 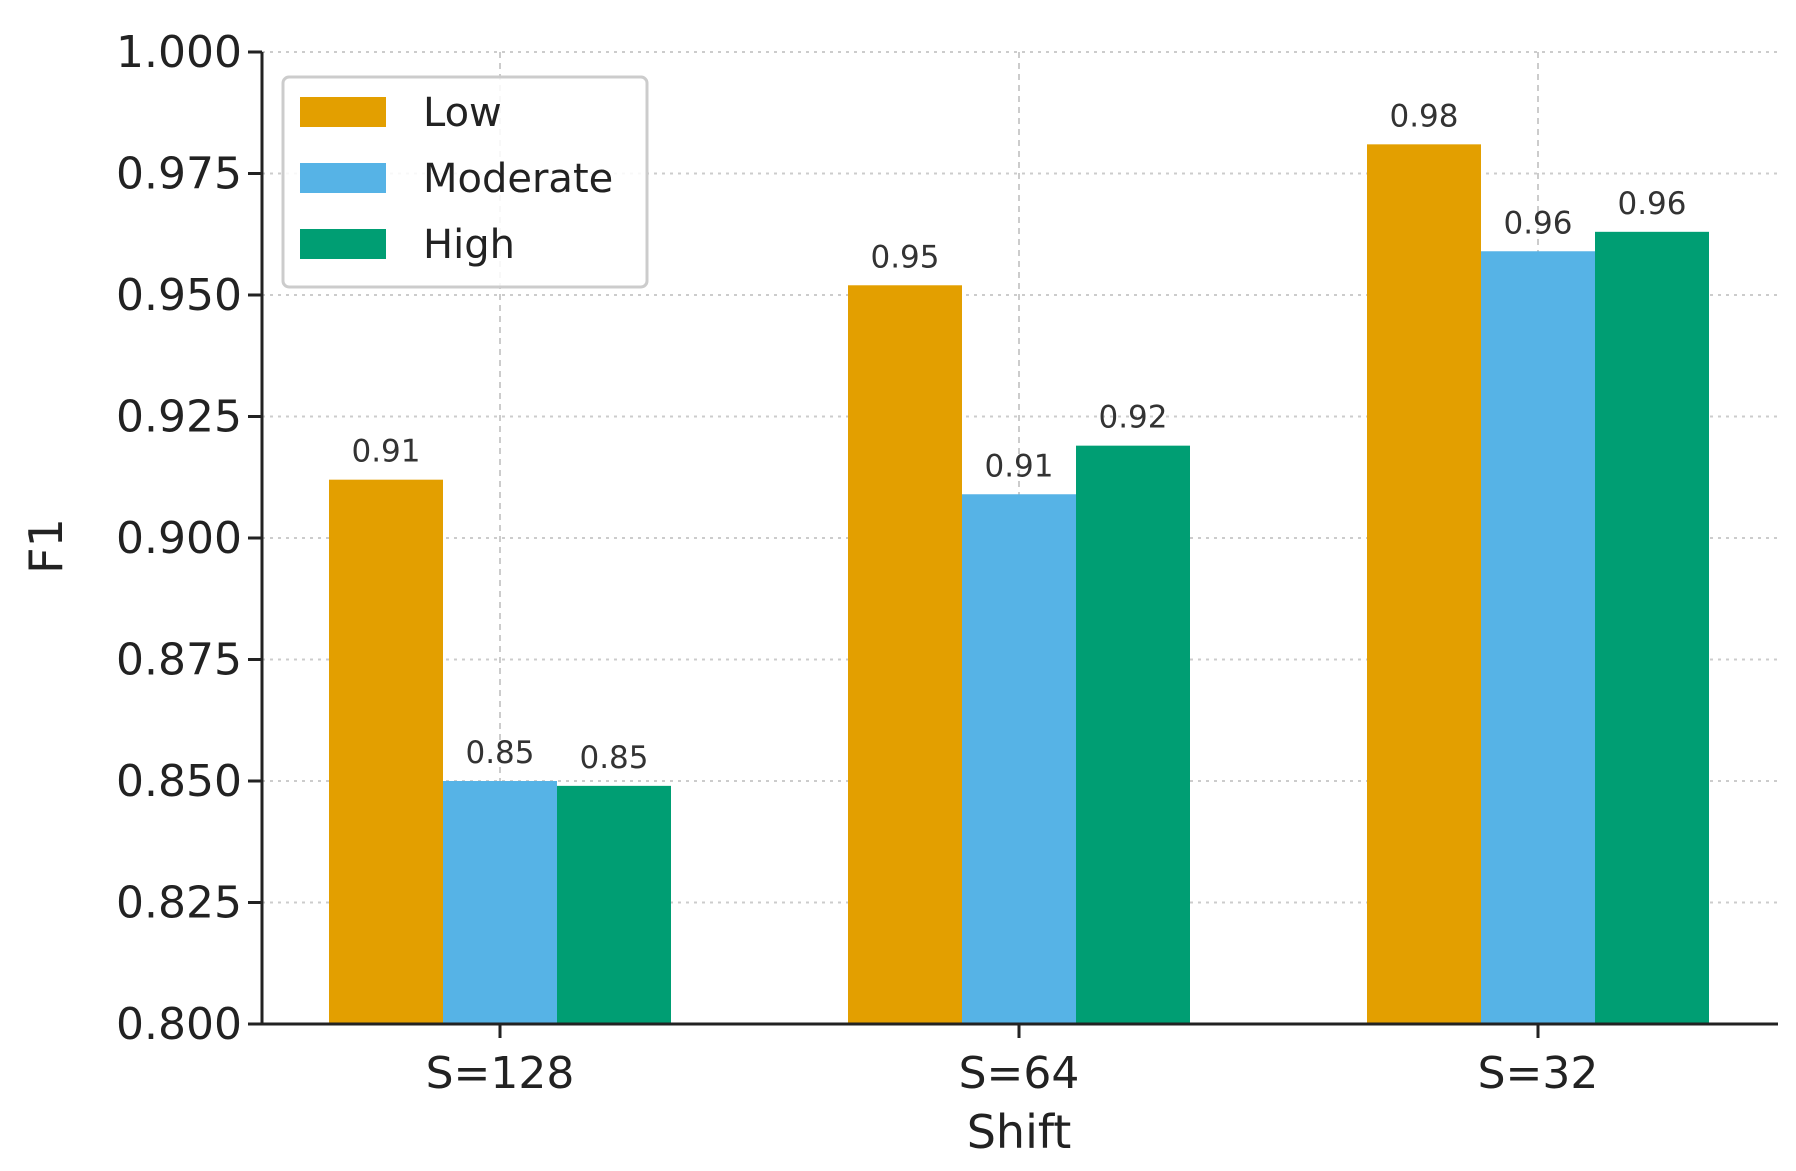 What do you see at coordinates (904, 257) in the screenshot?
I see `bar-value-label: 0.95` at bounding box center [904, 257].